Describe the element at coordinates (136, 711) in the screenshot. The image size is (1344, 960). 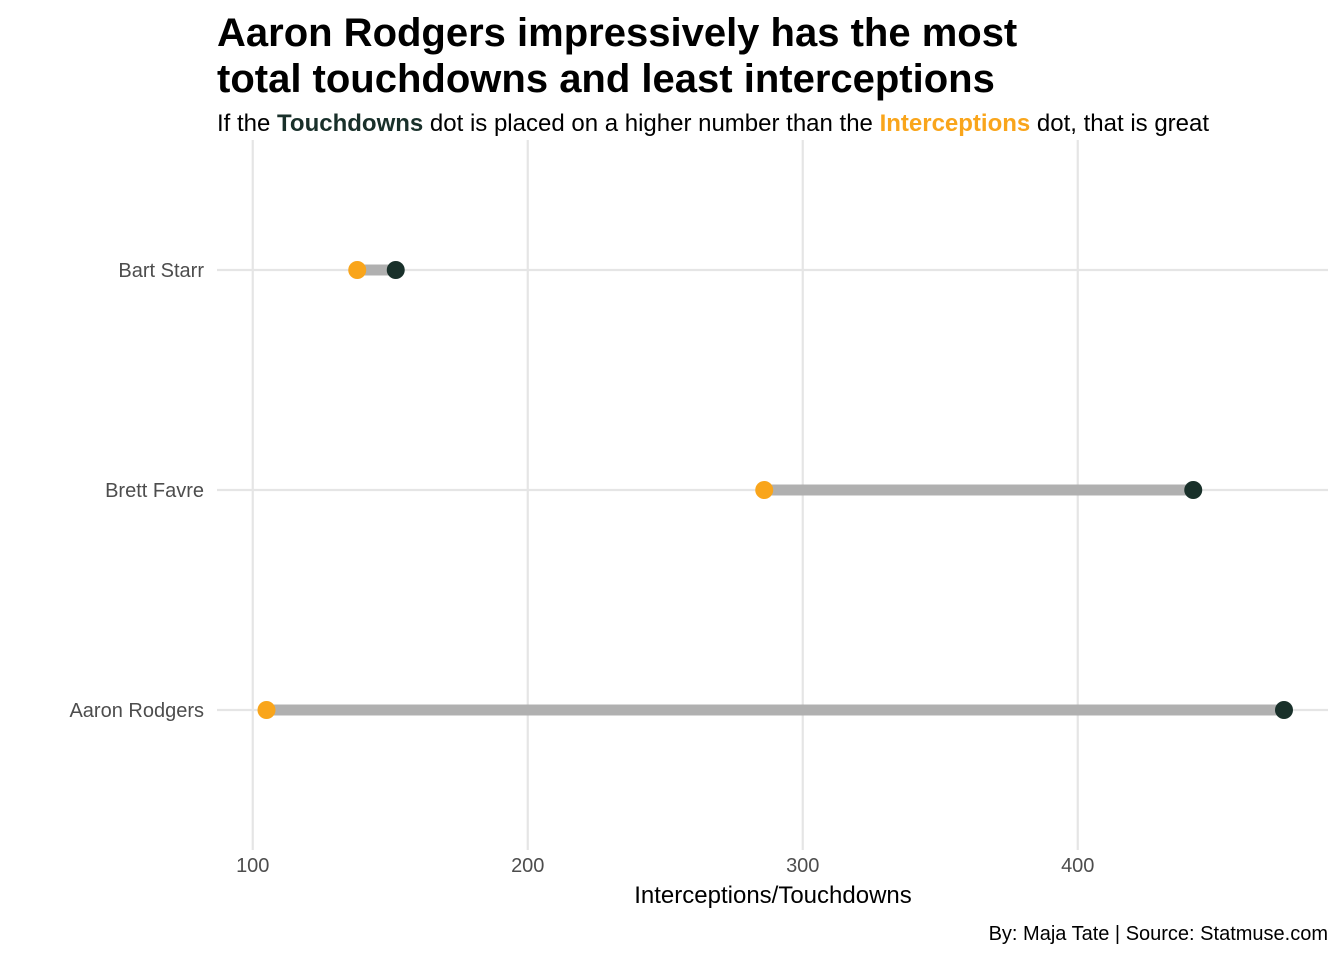
I see `y-tick-label: Aaron Rodgers` at that location.